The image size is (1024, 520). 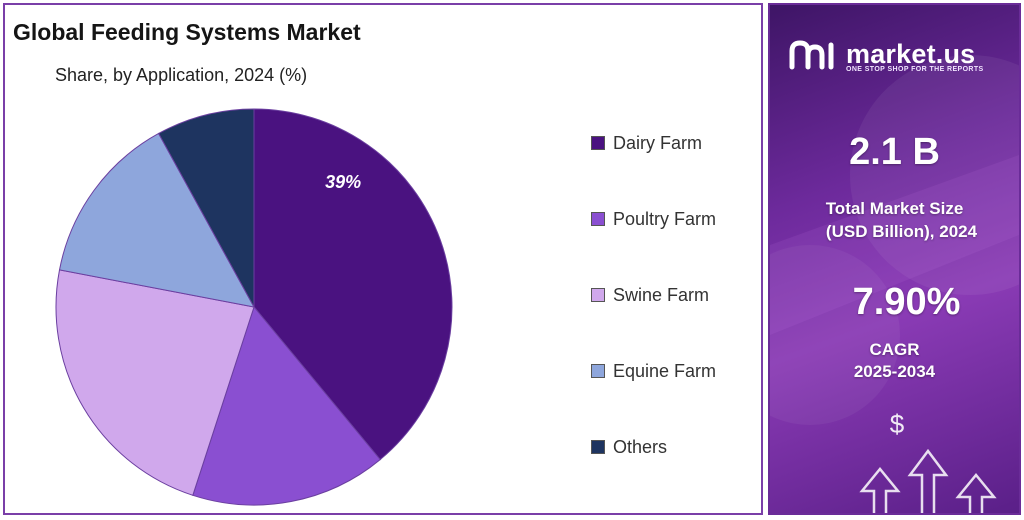 I want to click on pie-slice-dairy-farm, so click(x=353, y=284).